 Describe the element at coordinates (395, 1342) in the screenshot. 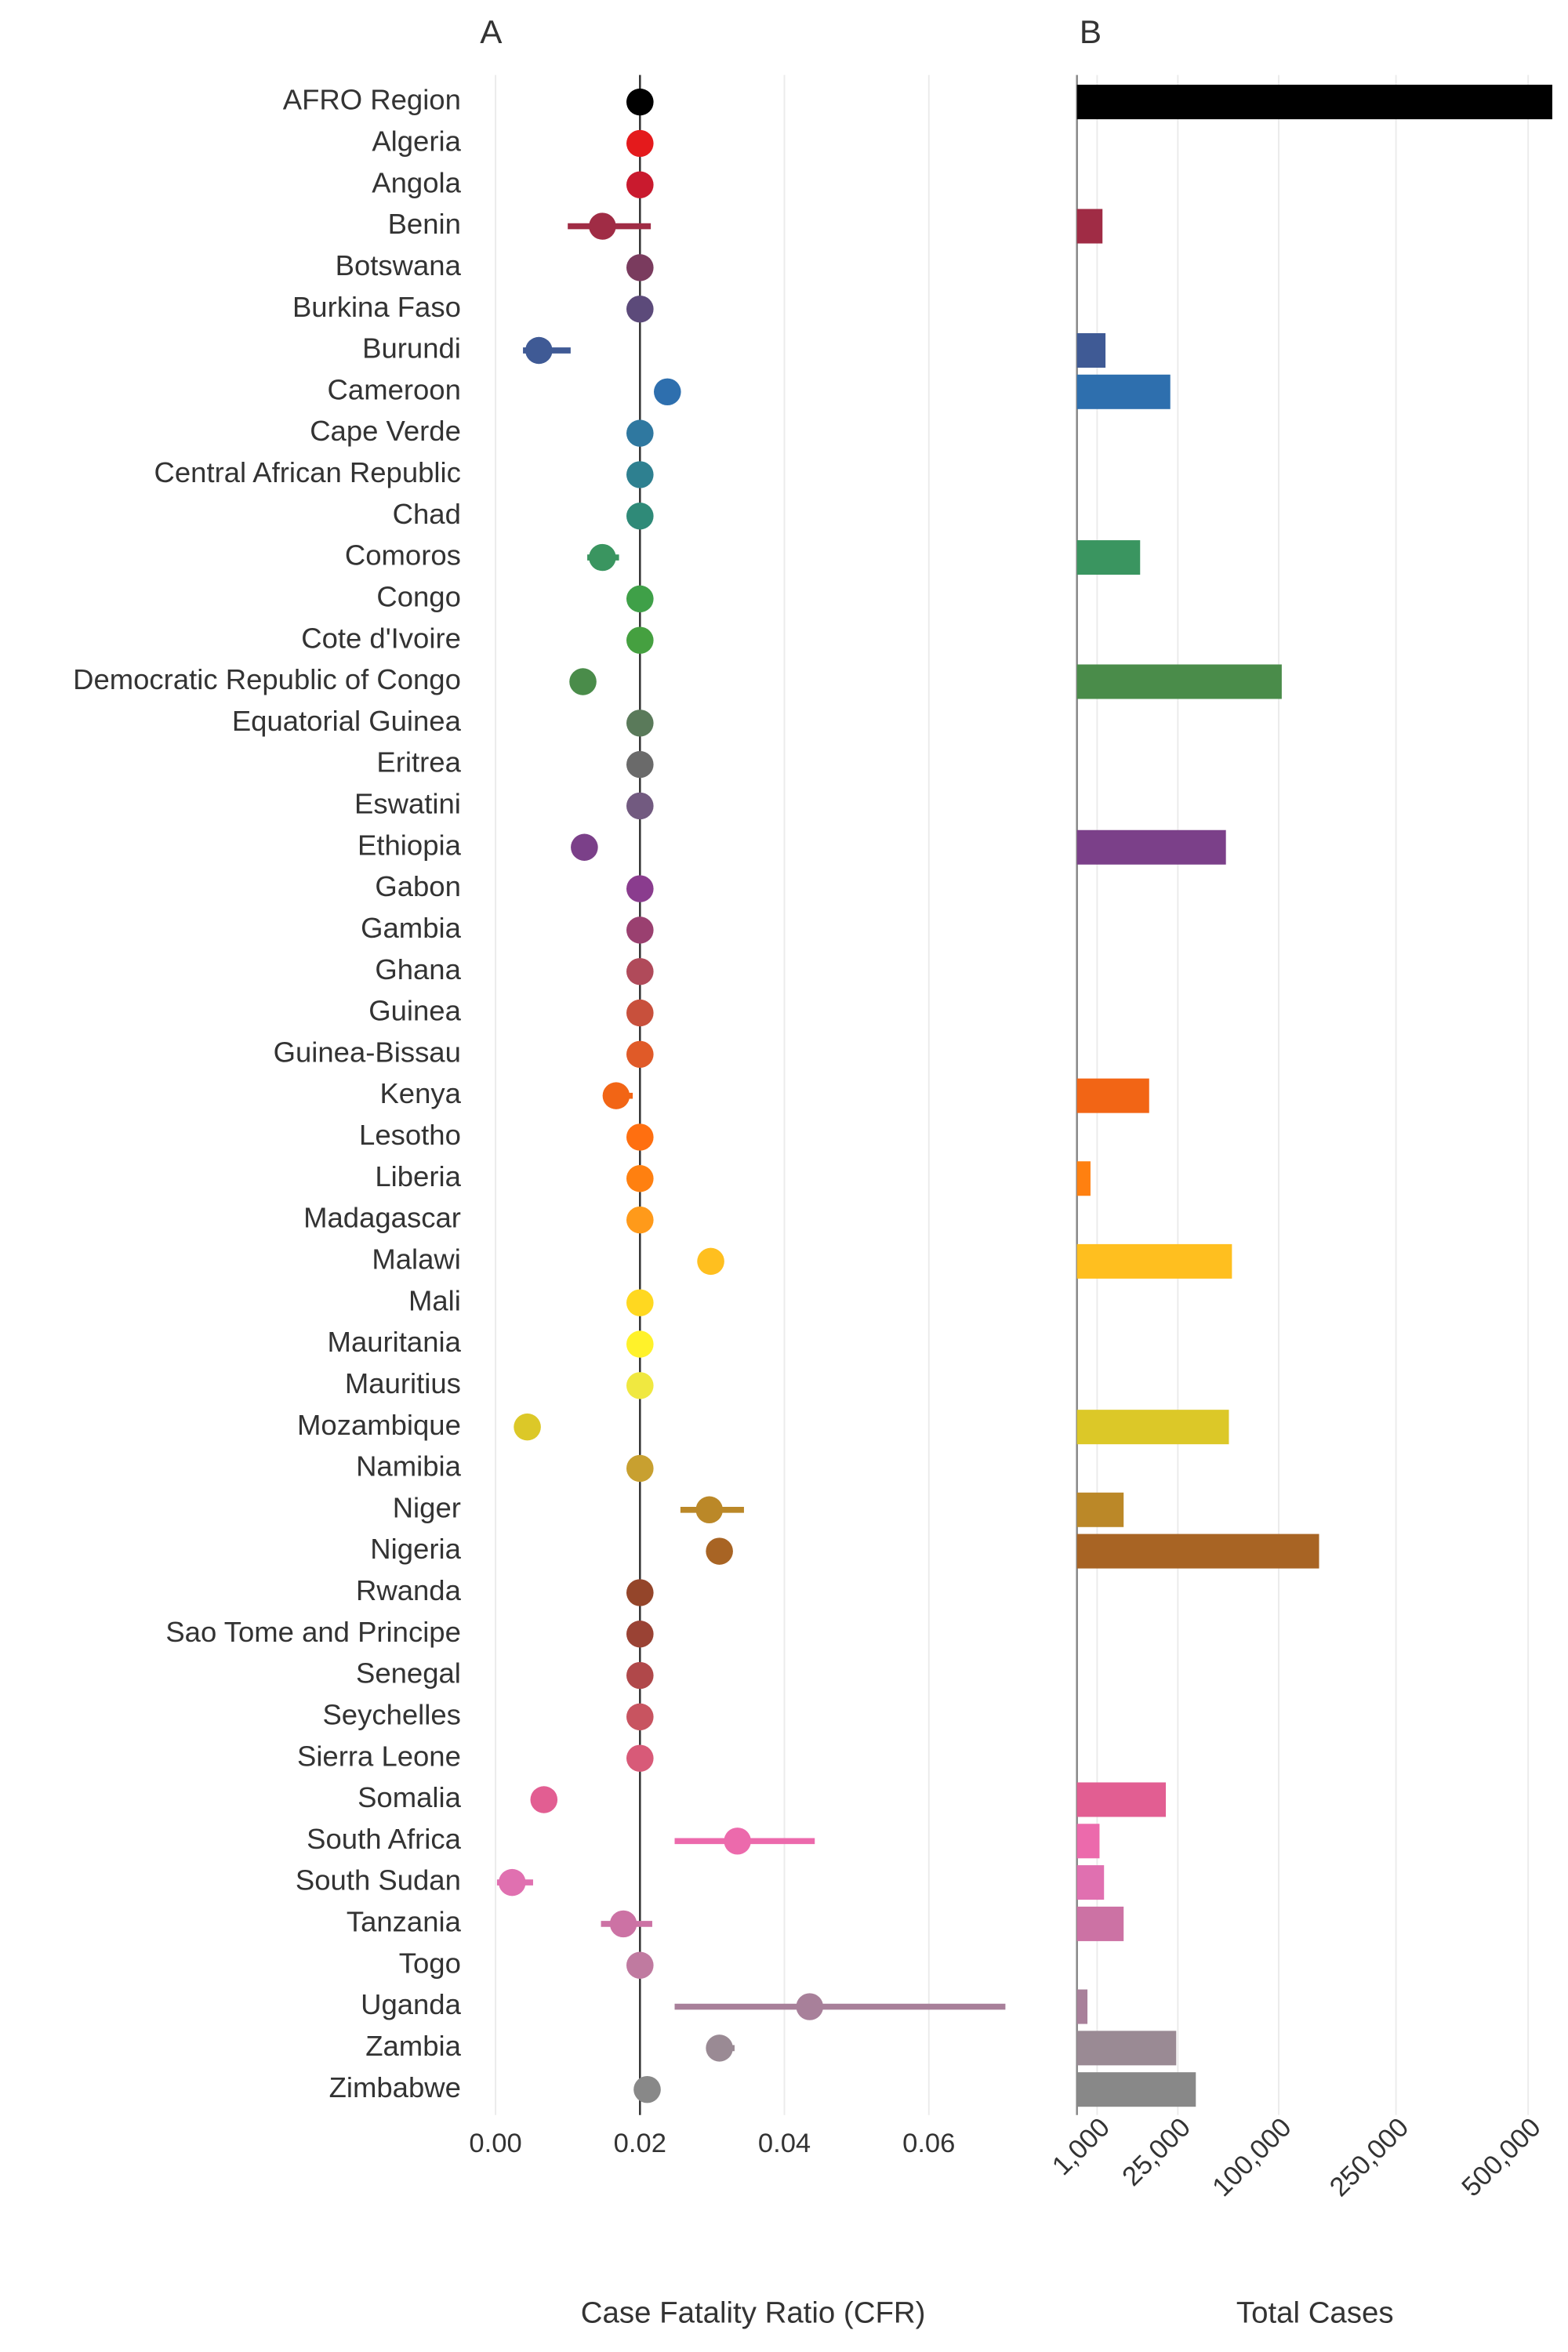

I see `y-tick-label: Mauritania` at that location.